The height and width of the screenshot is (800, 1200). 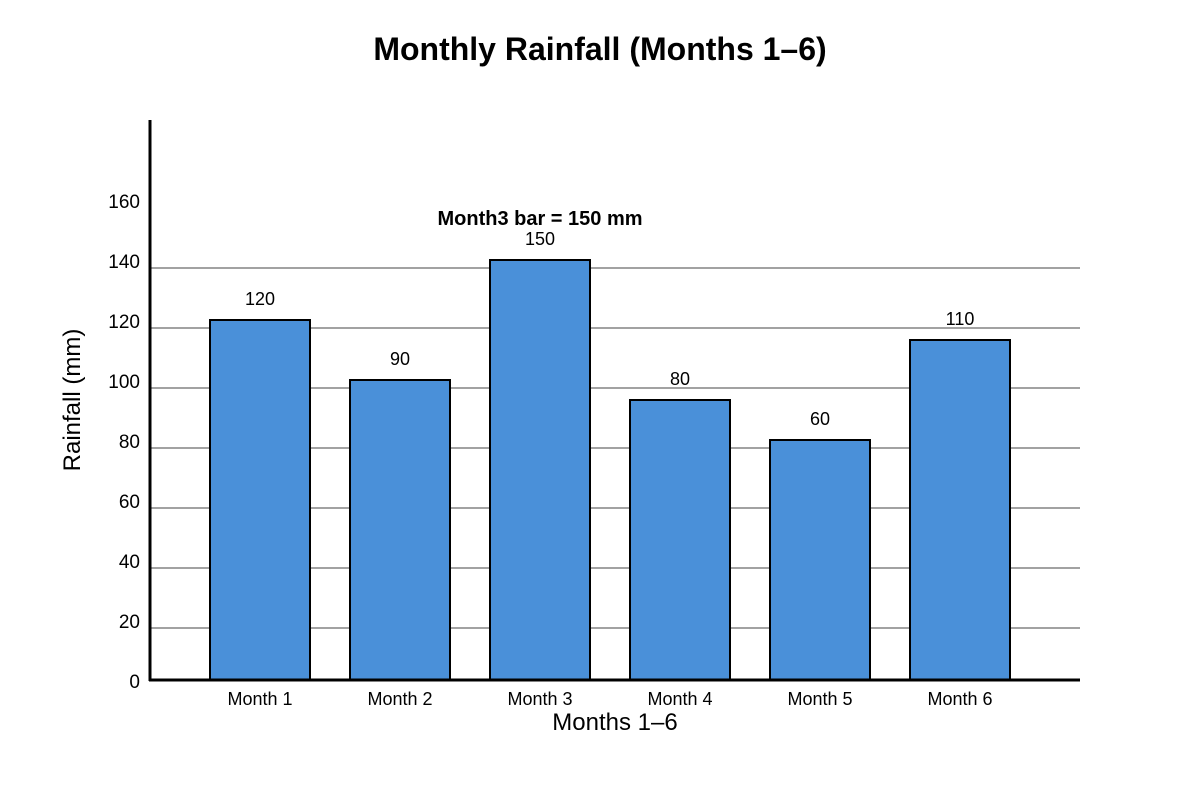 What do you see at coordinates (259, 699) in the screenshot?
I see `x-tick-label: Month 1` at bounding box center [259, 699].